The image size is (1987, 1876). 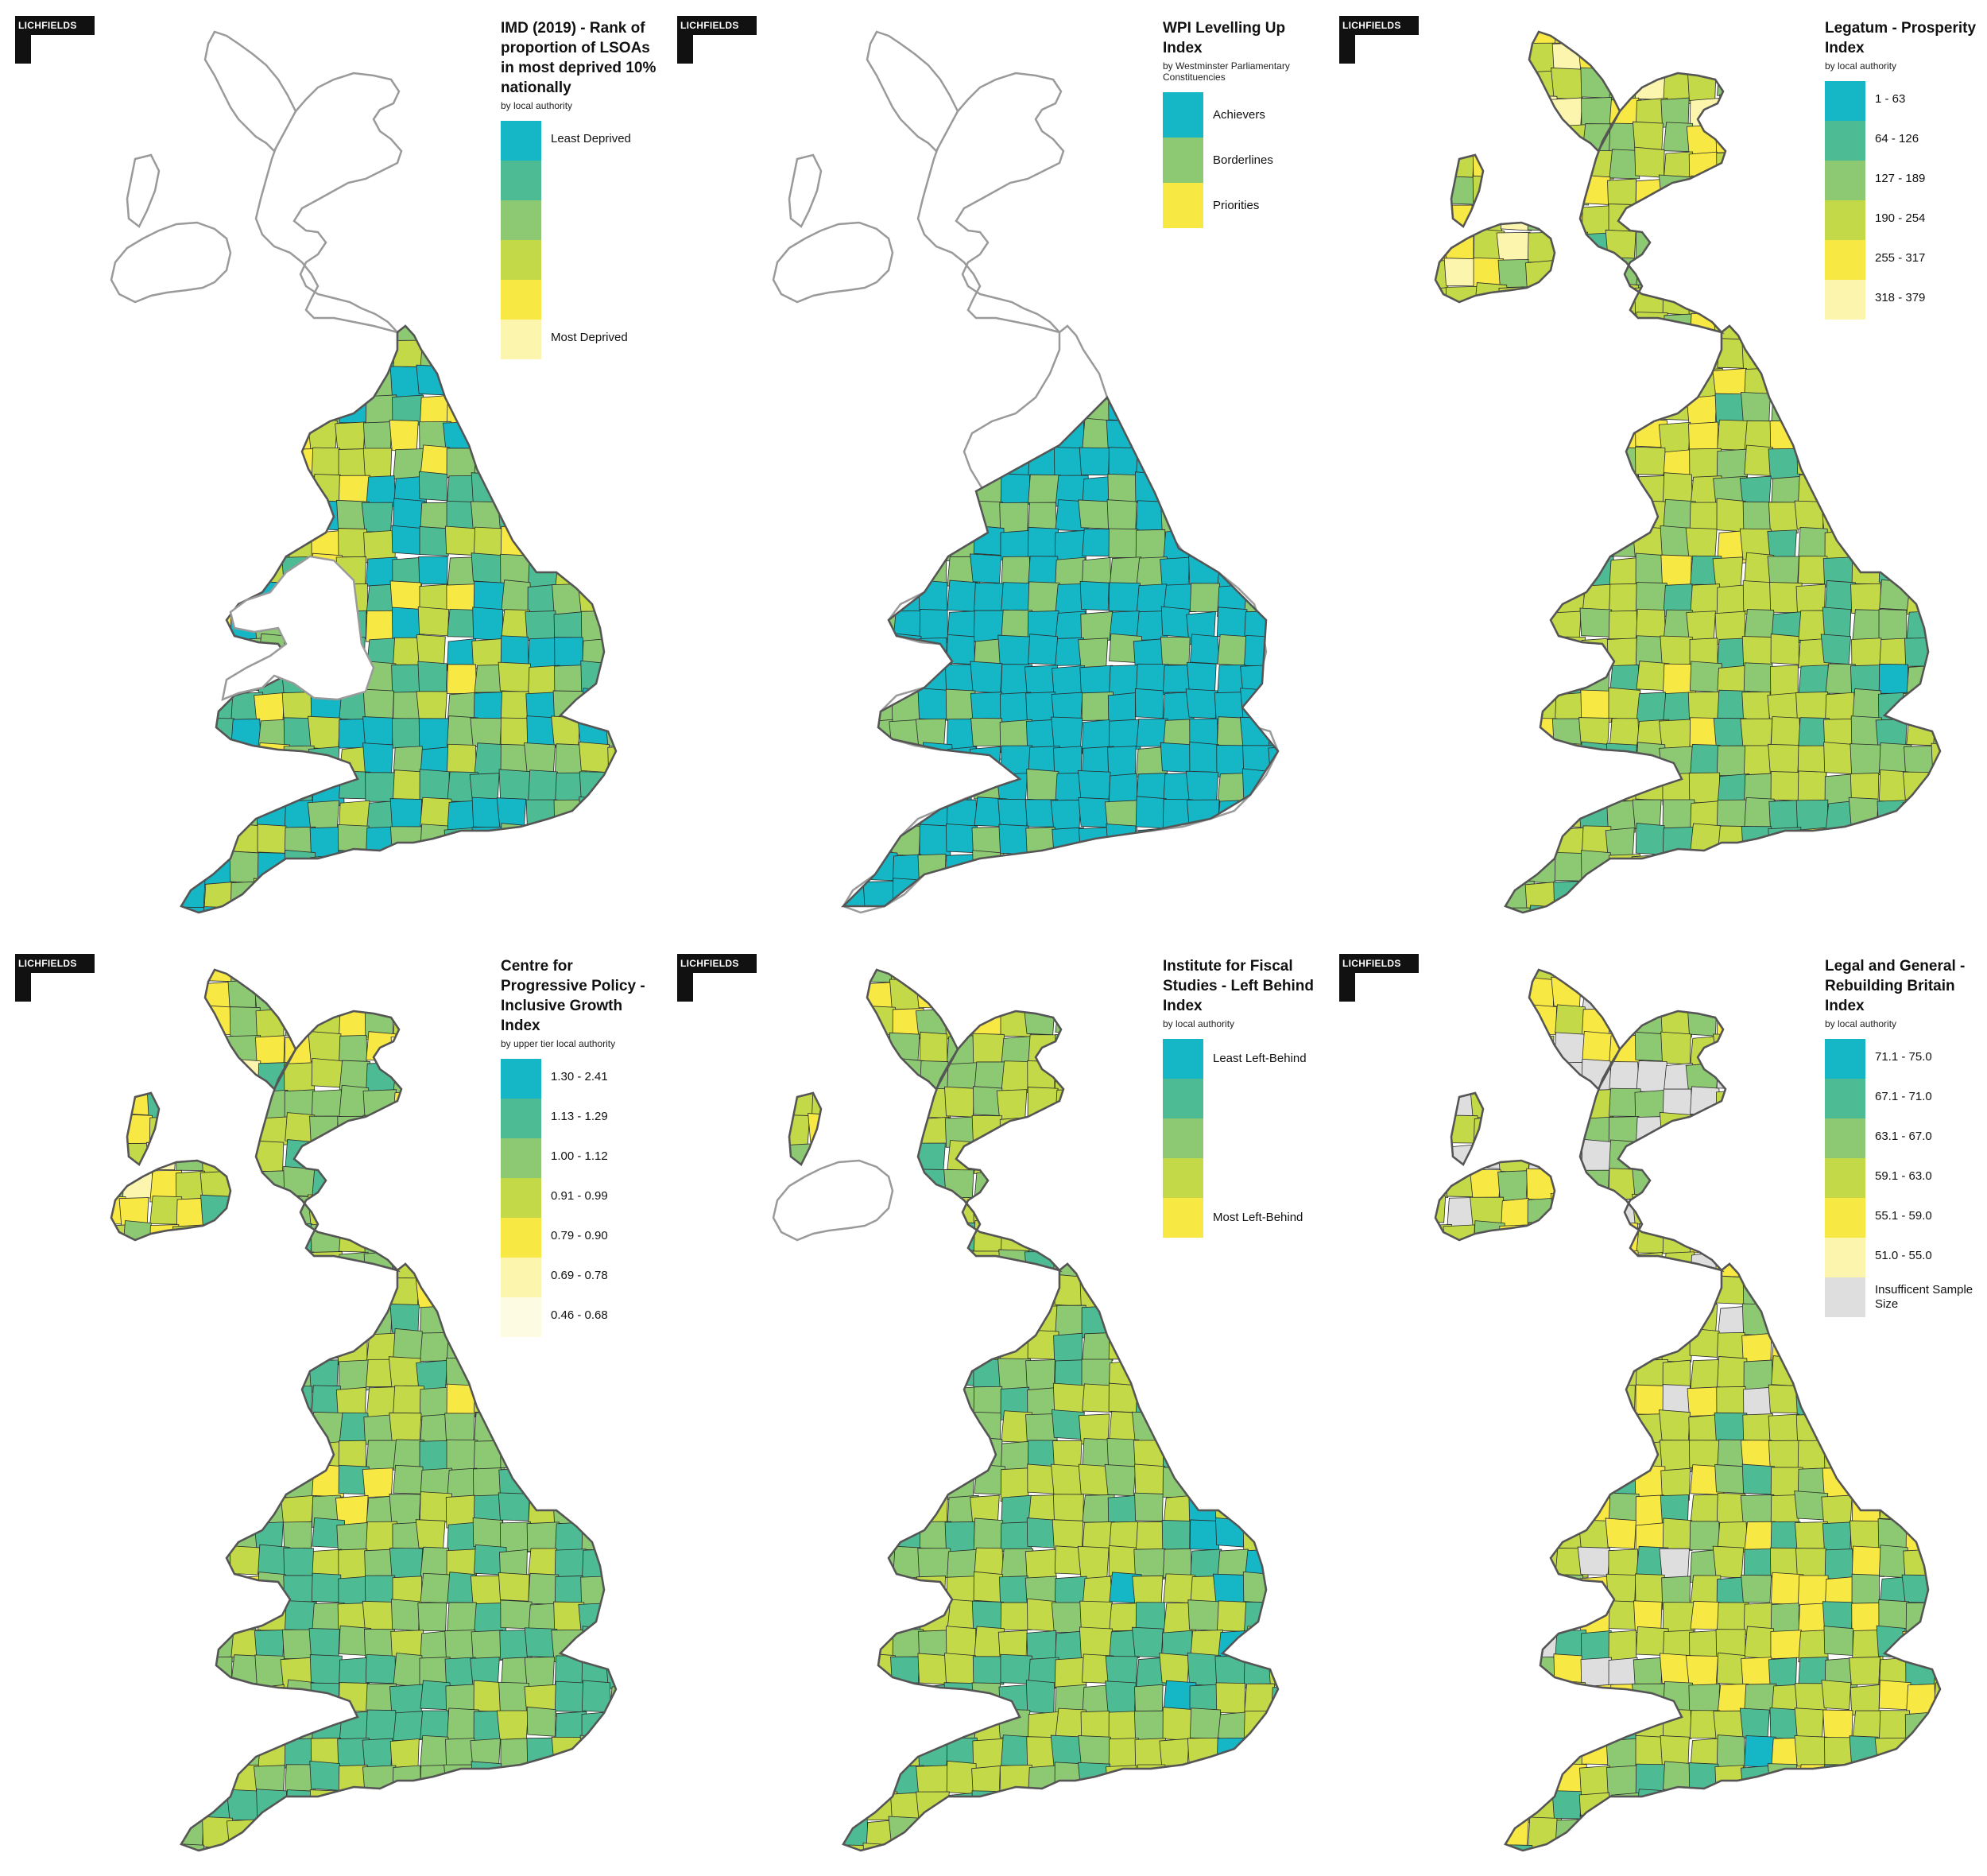 I want to click on legend-label: 67.1 - 71.0, so click(x=1903, y=1096).